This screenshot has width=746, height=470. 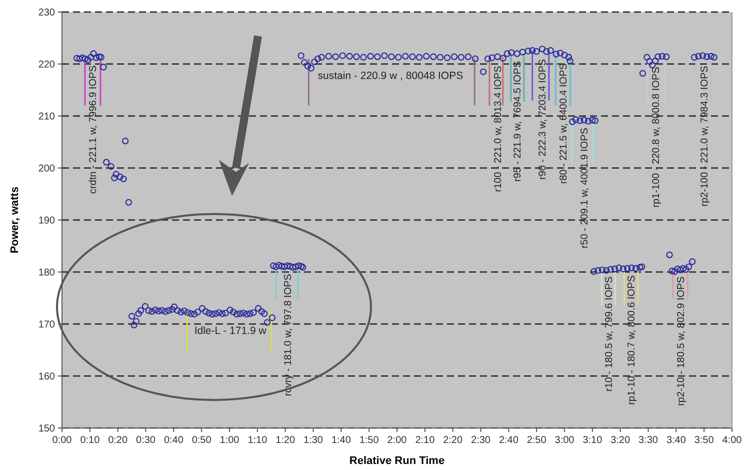 What do you see at coordinates (94, 129) in the screenshot?
I see `annotation: crdtn - 221.1 w, 7996.9 IOPS` at bounding box center [94, 129].